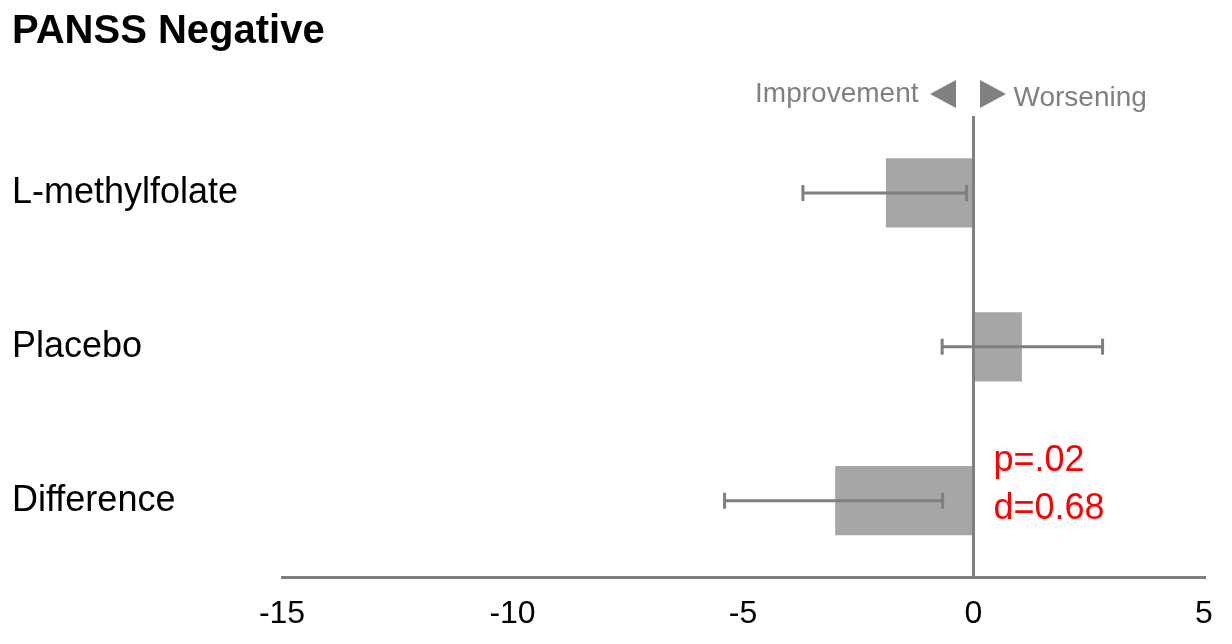 This screenshot has height=644, width=1232. I want to click on x-tick-label: -15, so click(282, 611).